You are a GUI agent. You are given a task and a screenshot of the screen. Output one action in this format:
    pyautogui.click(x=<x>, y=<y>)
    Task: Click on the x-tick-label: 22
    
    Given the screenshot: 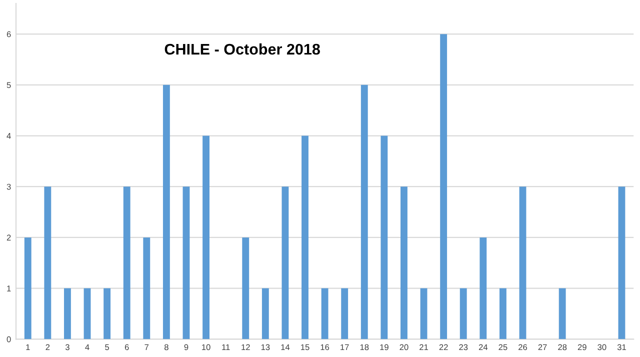 What is the action you would take?
    pyautogui.click(x=443, y=347)
    